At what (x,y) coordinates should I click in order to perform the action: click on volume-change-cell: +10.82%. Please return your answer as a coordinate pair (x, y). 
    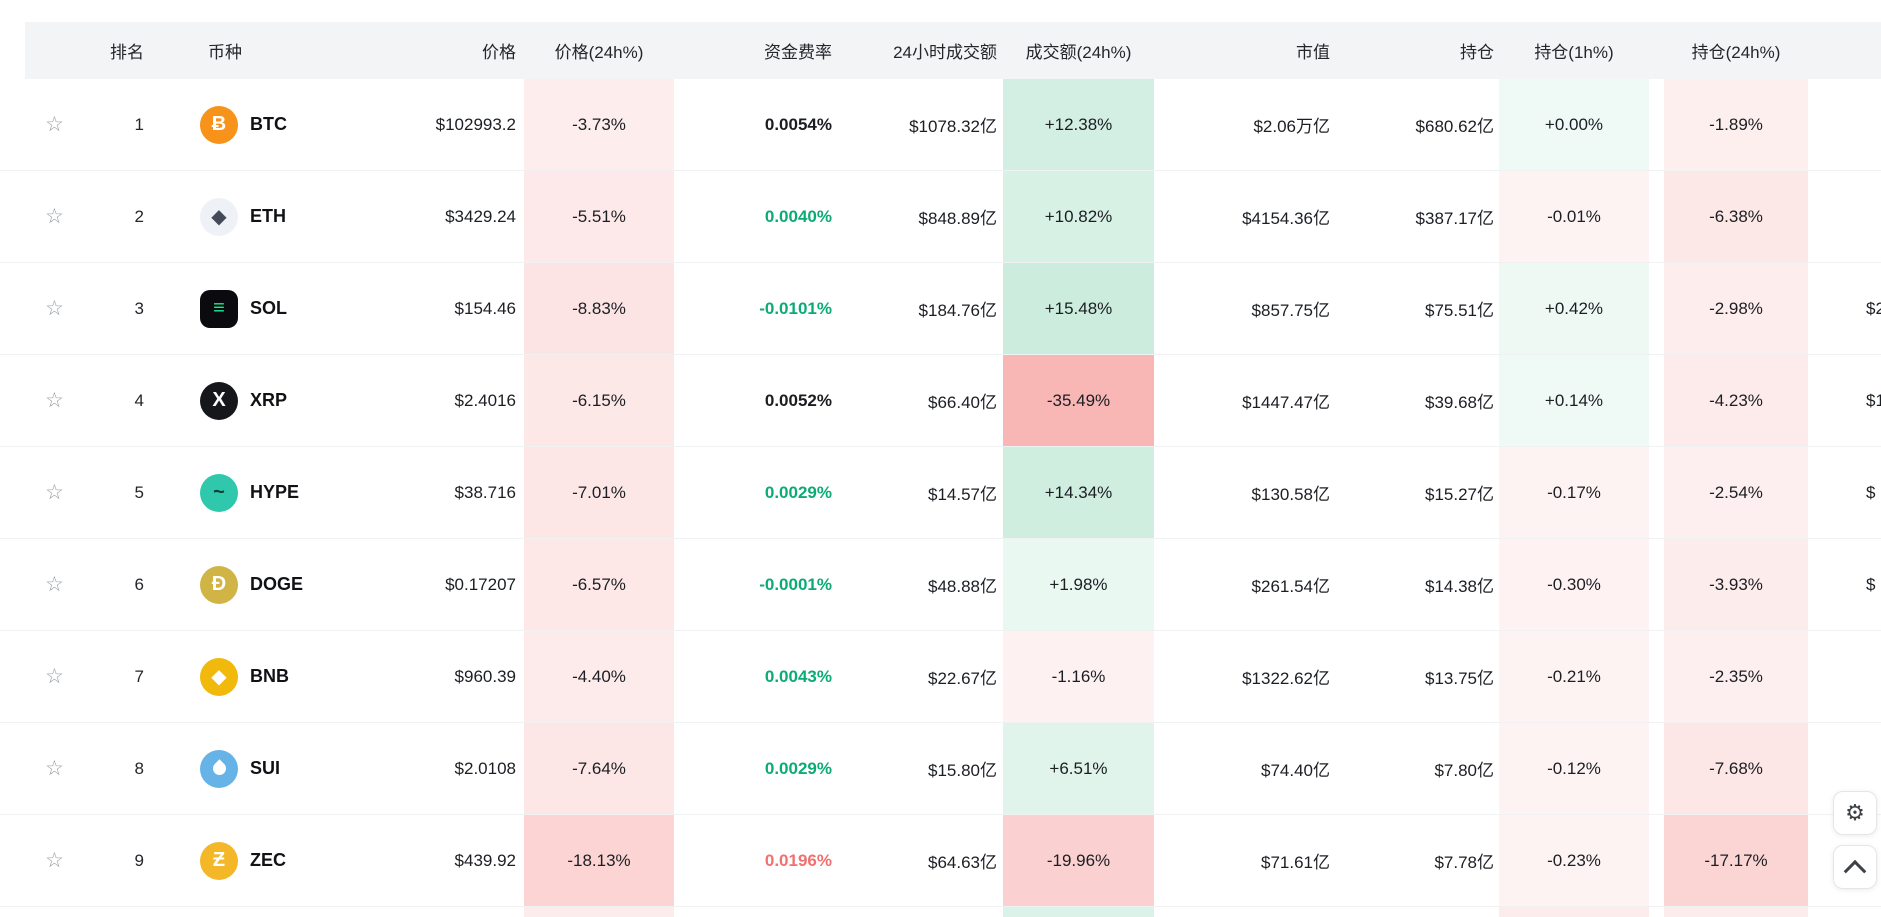
    Looking at the image, I should click on (1078, 216).